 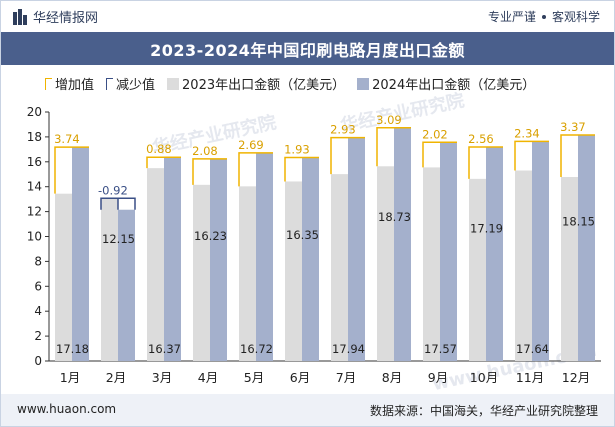 I want to click on change-label: 3.74, so click(x=67, y=139).